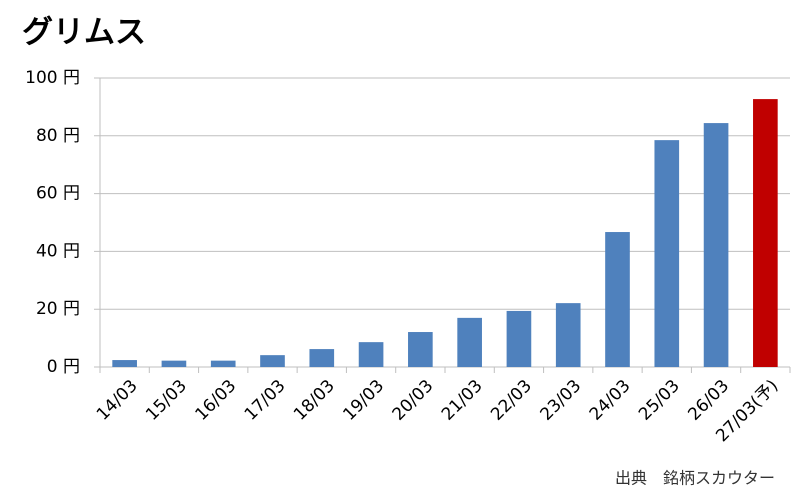 This screenshot has height=499, width=800. What do you see at coordinates (52, 78) in the screenshot?
I see `y-tick-label: 100 円` at bounding box center [52, 78].